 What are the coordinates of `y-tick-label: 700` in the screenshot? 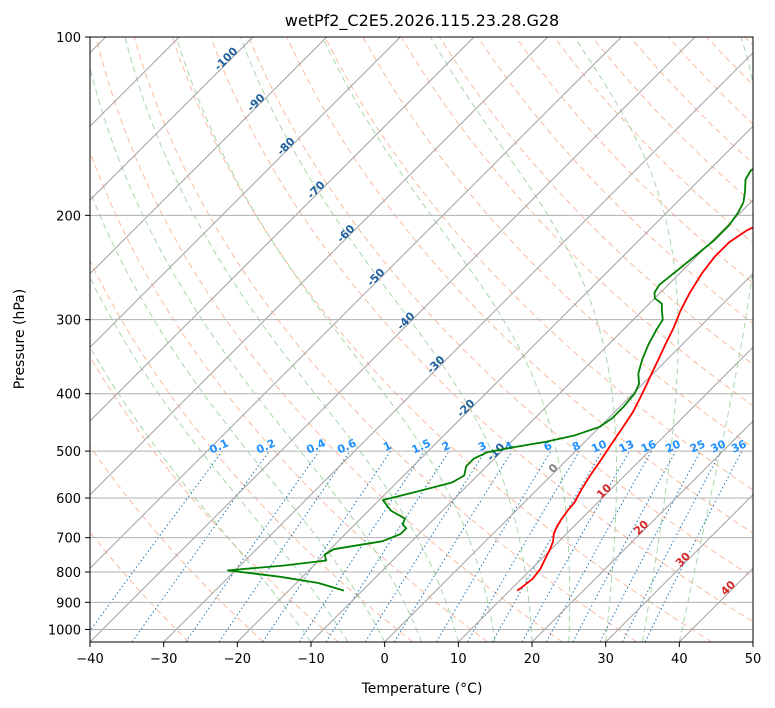 It's located at (68, 539).